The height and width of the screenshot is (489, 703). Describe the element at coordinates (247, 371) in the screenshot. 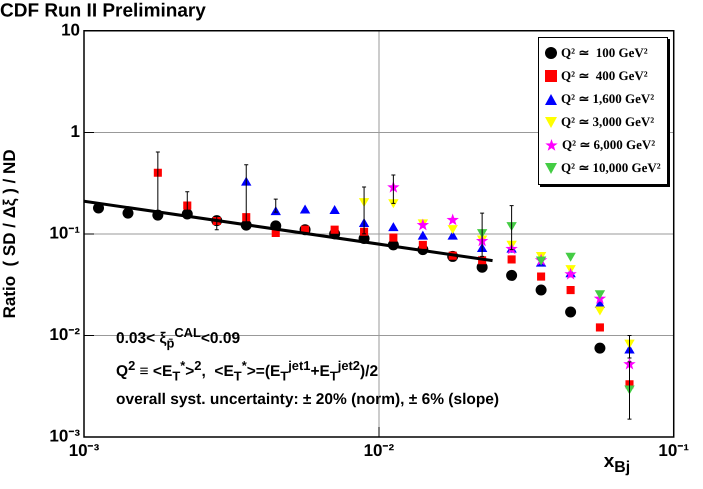

I see `text: Q$^{2}$ ≡ <E$_{T}$$^{*}$>$^{2}$, <E$_{T}$$^{*}$>=(E$_{T}$$^{jet1}$+E$_{T}$$^{jet2}$)/2` at that location.